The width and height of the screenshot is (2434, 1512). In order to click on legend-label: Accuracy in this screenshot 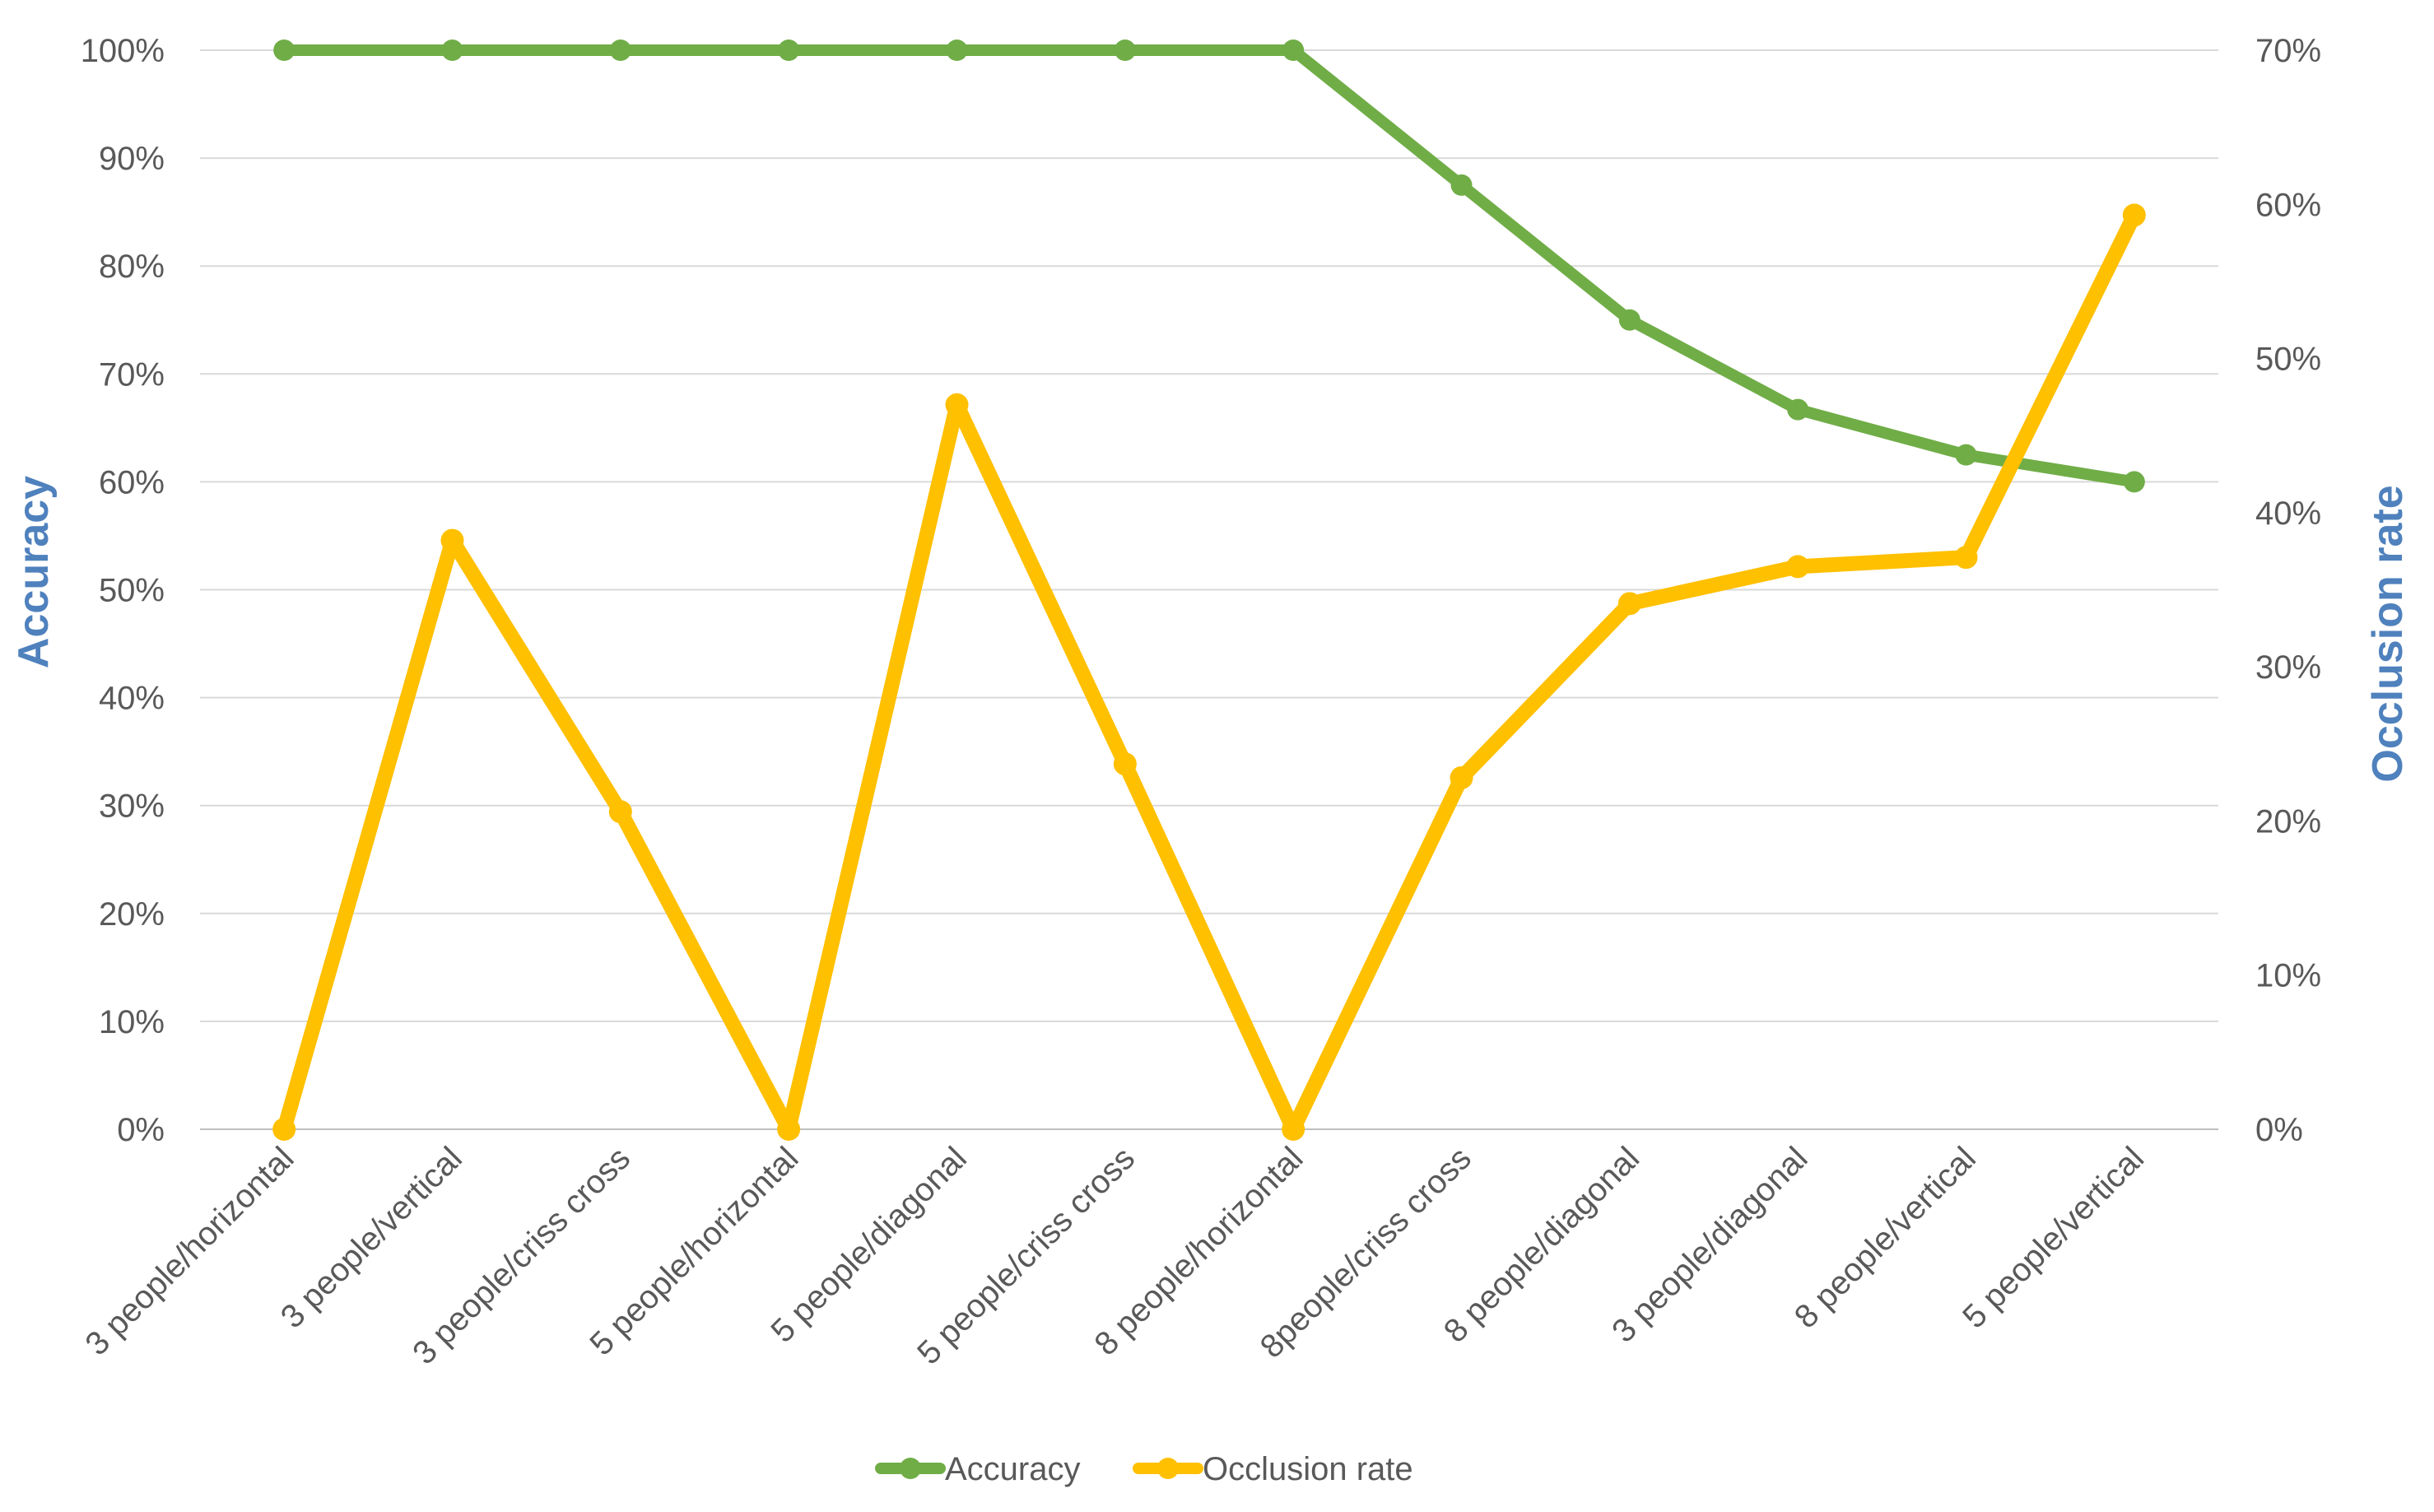, I will do `click(1013, 1469)`.